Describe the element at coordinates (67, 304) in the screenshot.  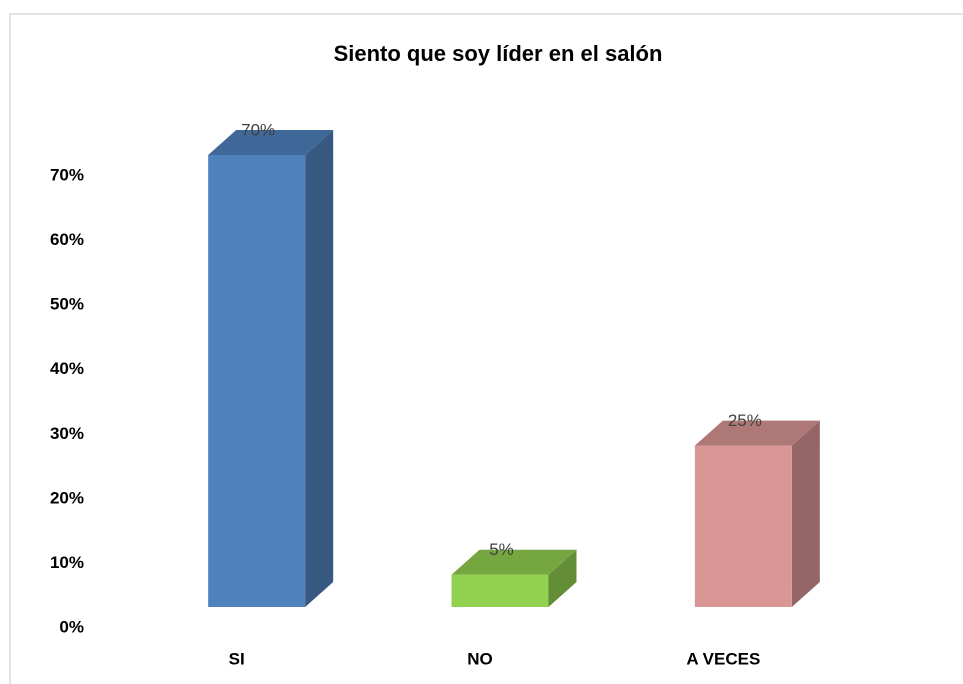
I see `y-tick-label: 50%` at that location.